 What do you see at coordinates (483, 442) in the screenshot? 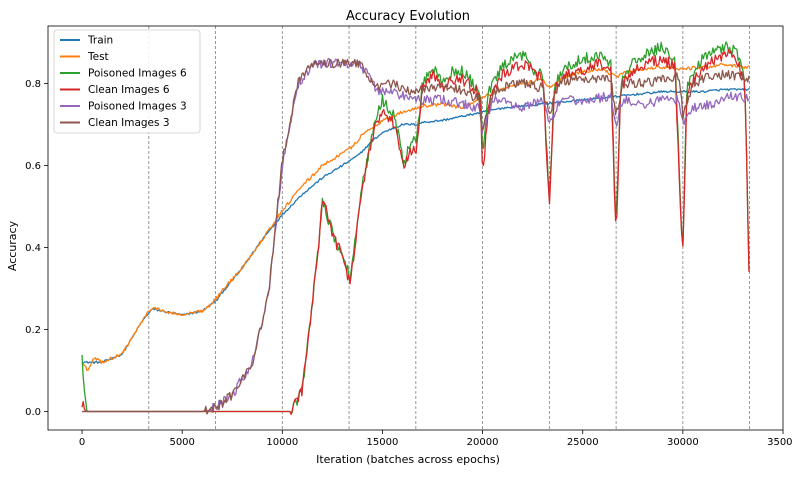
I see `x-tick-label: 20000` at bounding box center [483, 442].